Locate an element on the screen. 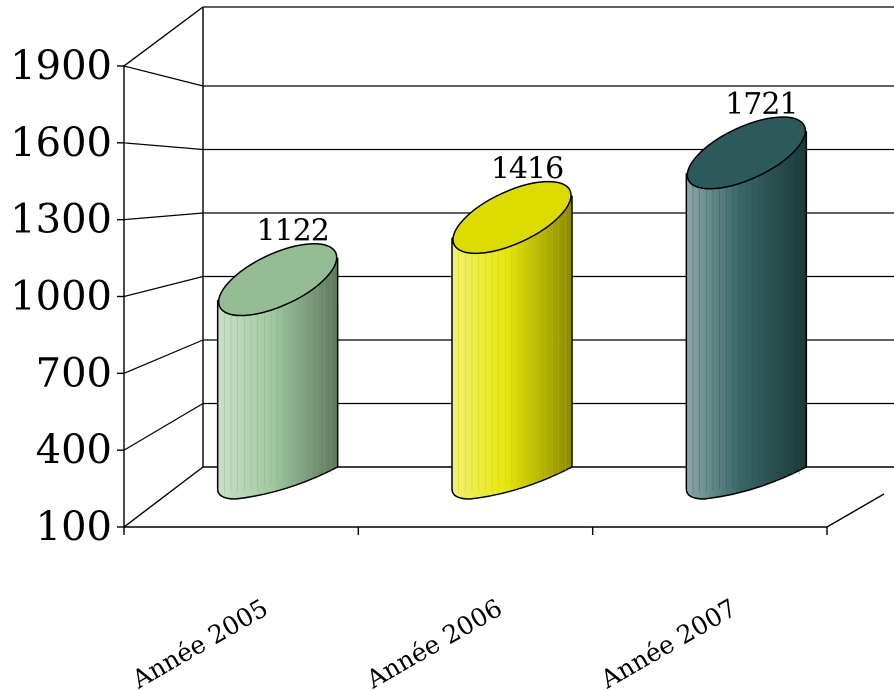  side-wall is located at coordinates (163, 267).